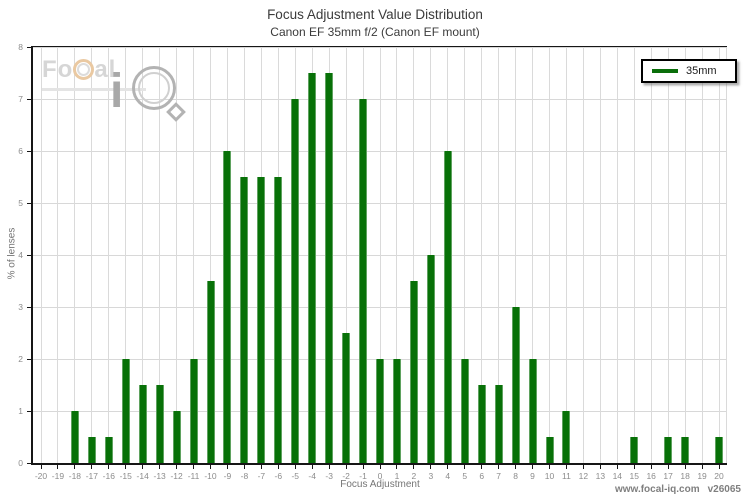 The image size is (750, 500). I want to click on x-tick-label: 13, so click(600, 476).